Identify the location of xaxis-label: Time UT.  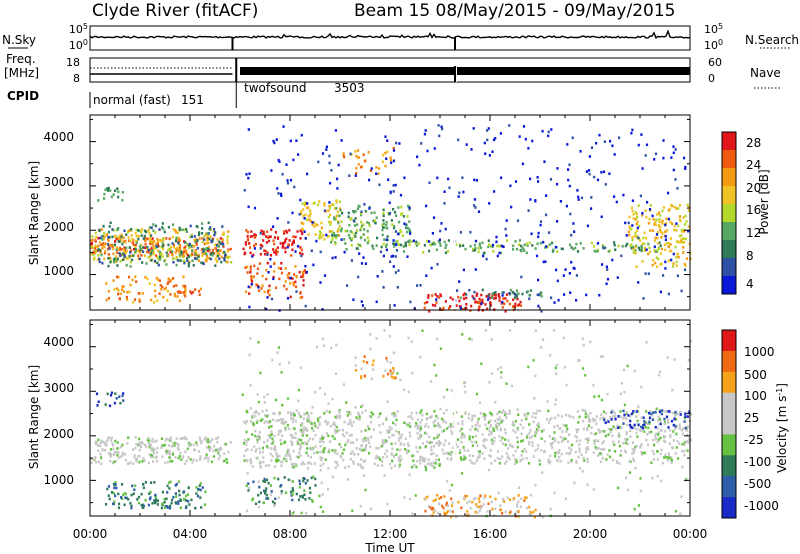
(389, 547).